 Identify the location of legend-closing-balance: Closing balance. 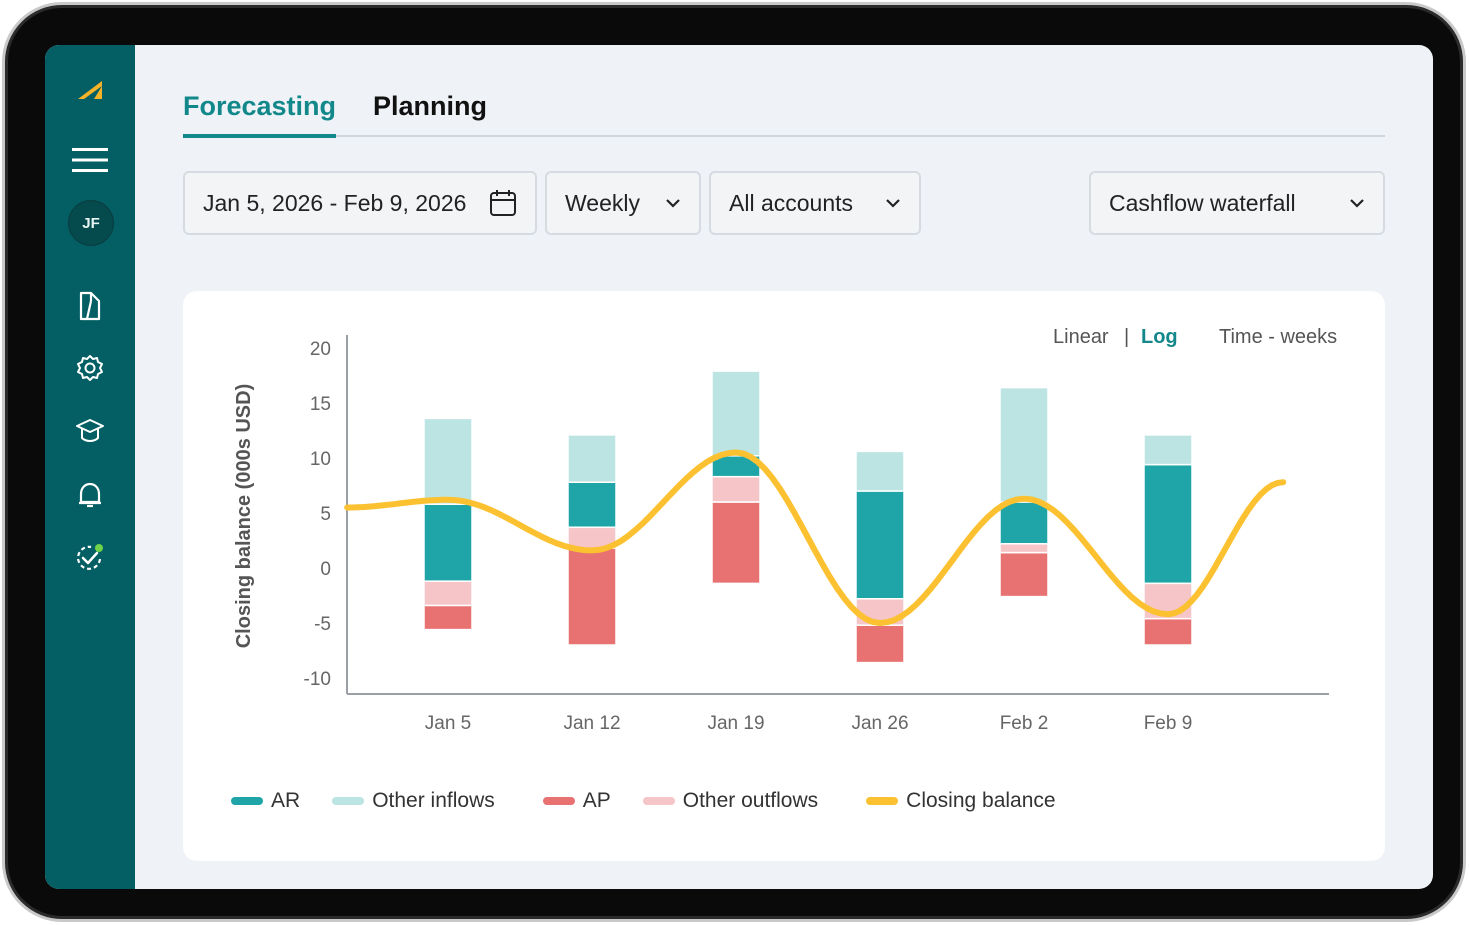
(961, 801).